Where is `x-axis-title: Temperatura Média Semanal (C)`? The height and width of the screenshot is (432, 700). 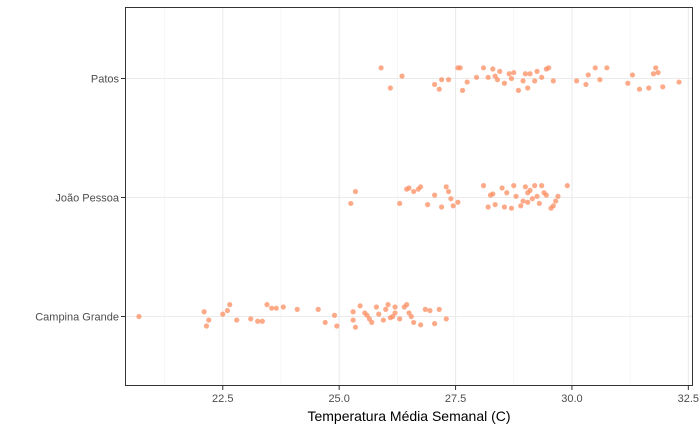
x-axis-title: Temperatura Média Semanal (C) is located at coordinates (408, 416).